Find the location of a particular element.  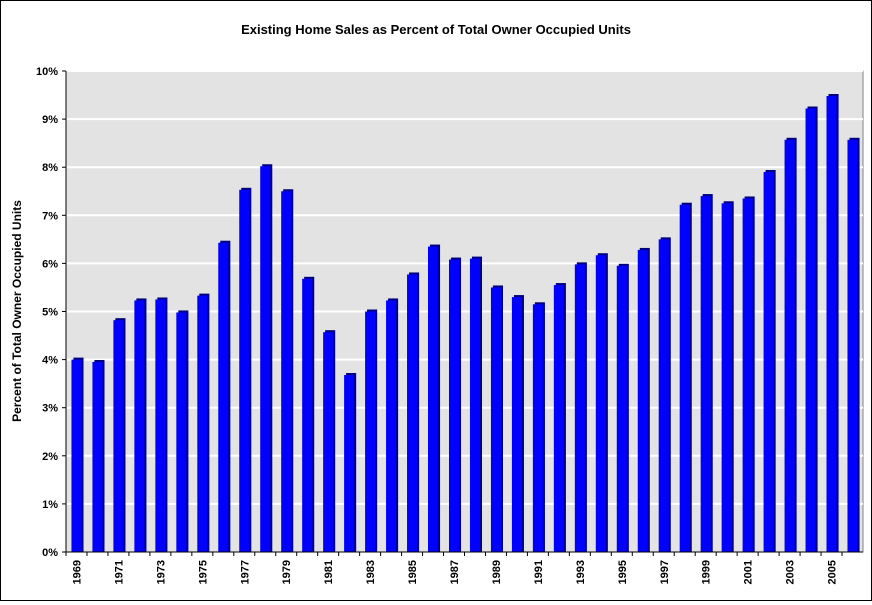

x-tick-label: 1983 is located at coordinates (371, 572).